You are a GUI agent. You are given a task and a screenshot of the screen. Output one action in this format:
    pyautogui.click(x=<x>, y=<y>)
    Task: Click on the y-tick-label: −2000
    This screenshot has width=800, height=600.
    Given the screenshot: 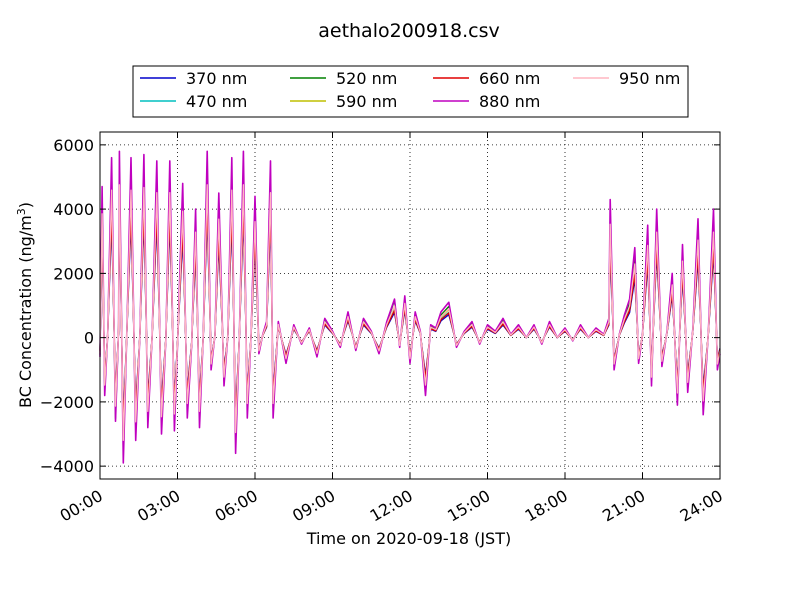 What is the action you would take?
    pyautogui.click(x=67, y=402)
    